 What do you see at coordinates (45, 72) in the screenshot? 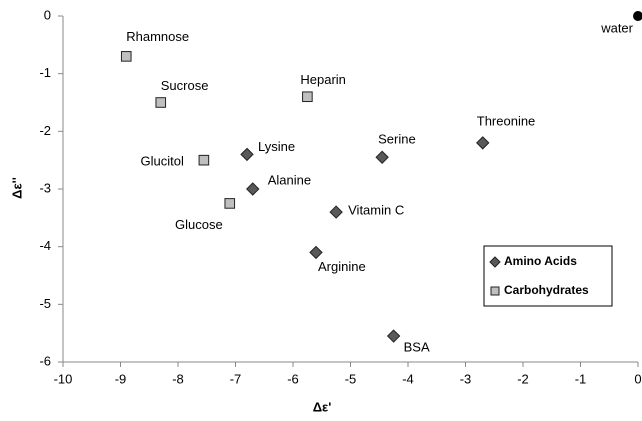
I see `y-tick-label: -1` at bounding box center [45, 72].